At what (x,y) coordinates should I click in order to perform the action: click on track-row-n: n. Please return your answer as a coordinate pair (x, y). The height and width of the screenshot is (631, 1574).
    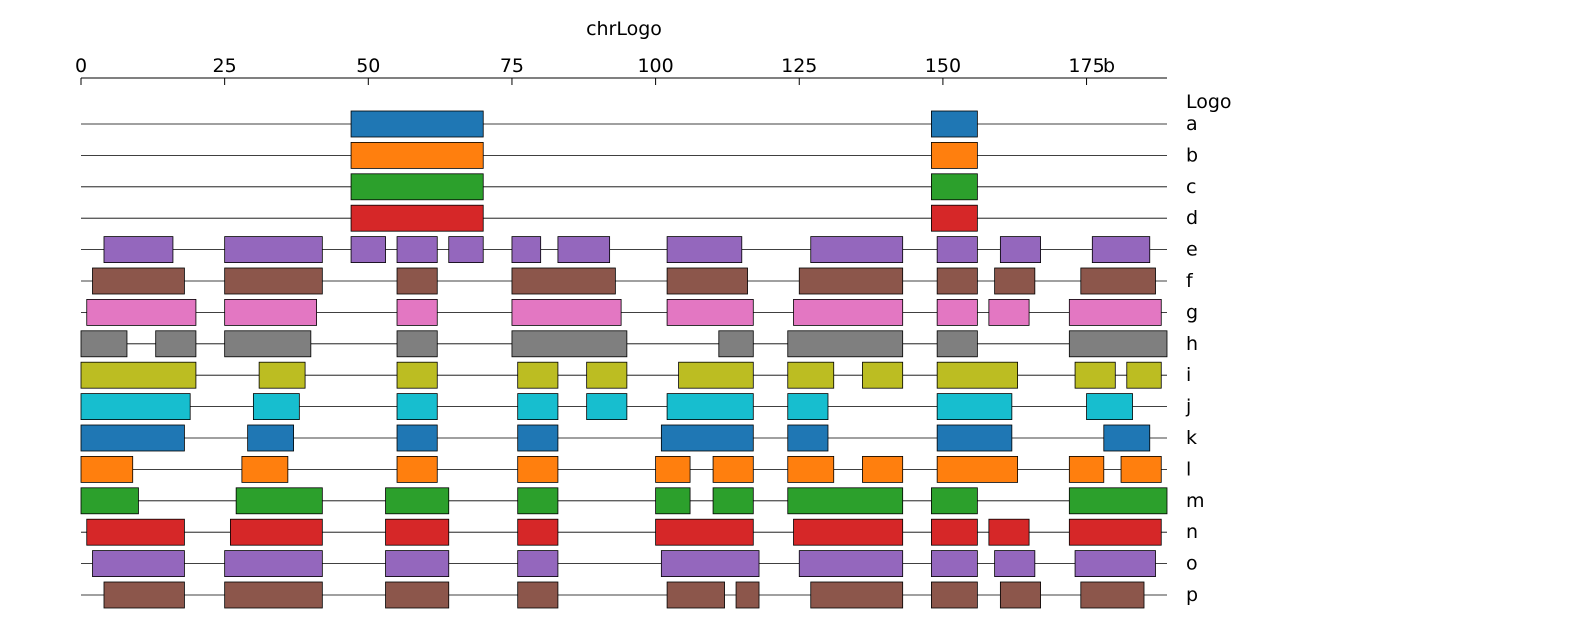
    Looking at the image, I should click on (639, 532).